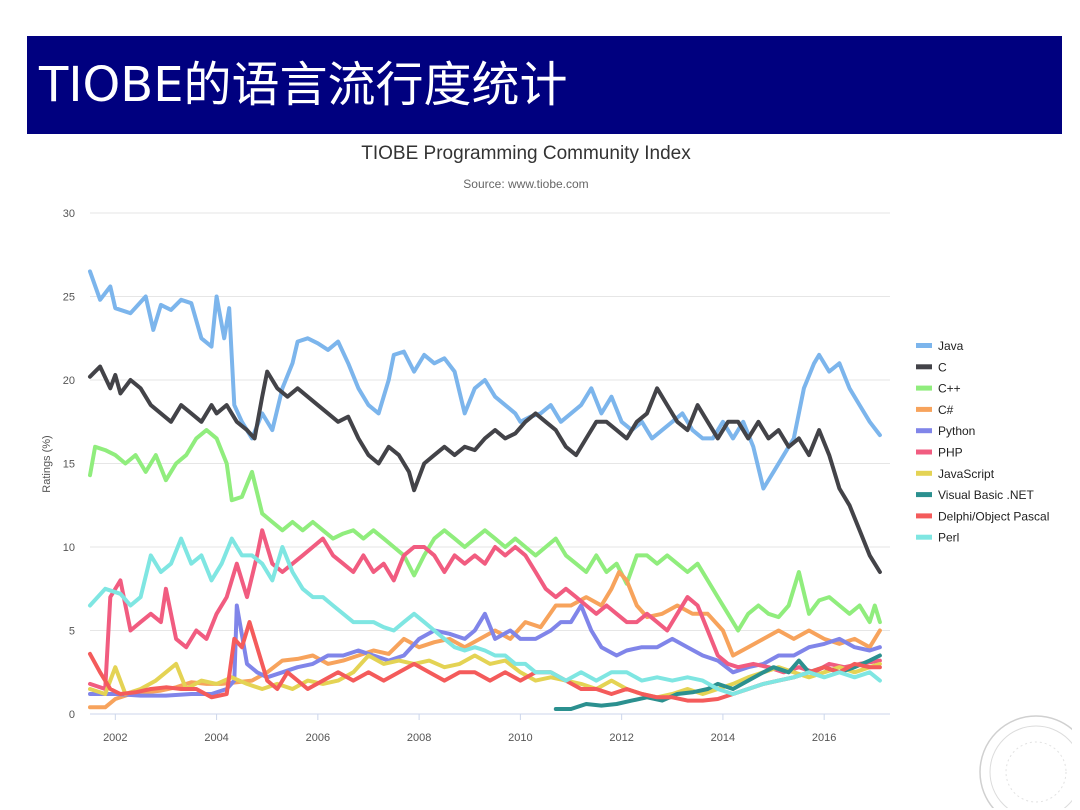 The height and width of the screenshot is (810, 1080). I want to click on x-tick-labels: 2002 2004 2006 2008 2010 2012 2014 2016, so click(469, 729).